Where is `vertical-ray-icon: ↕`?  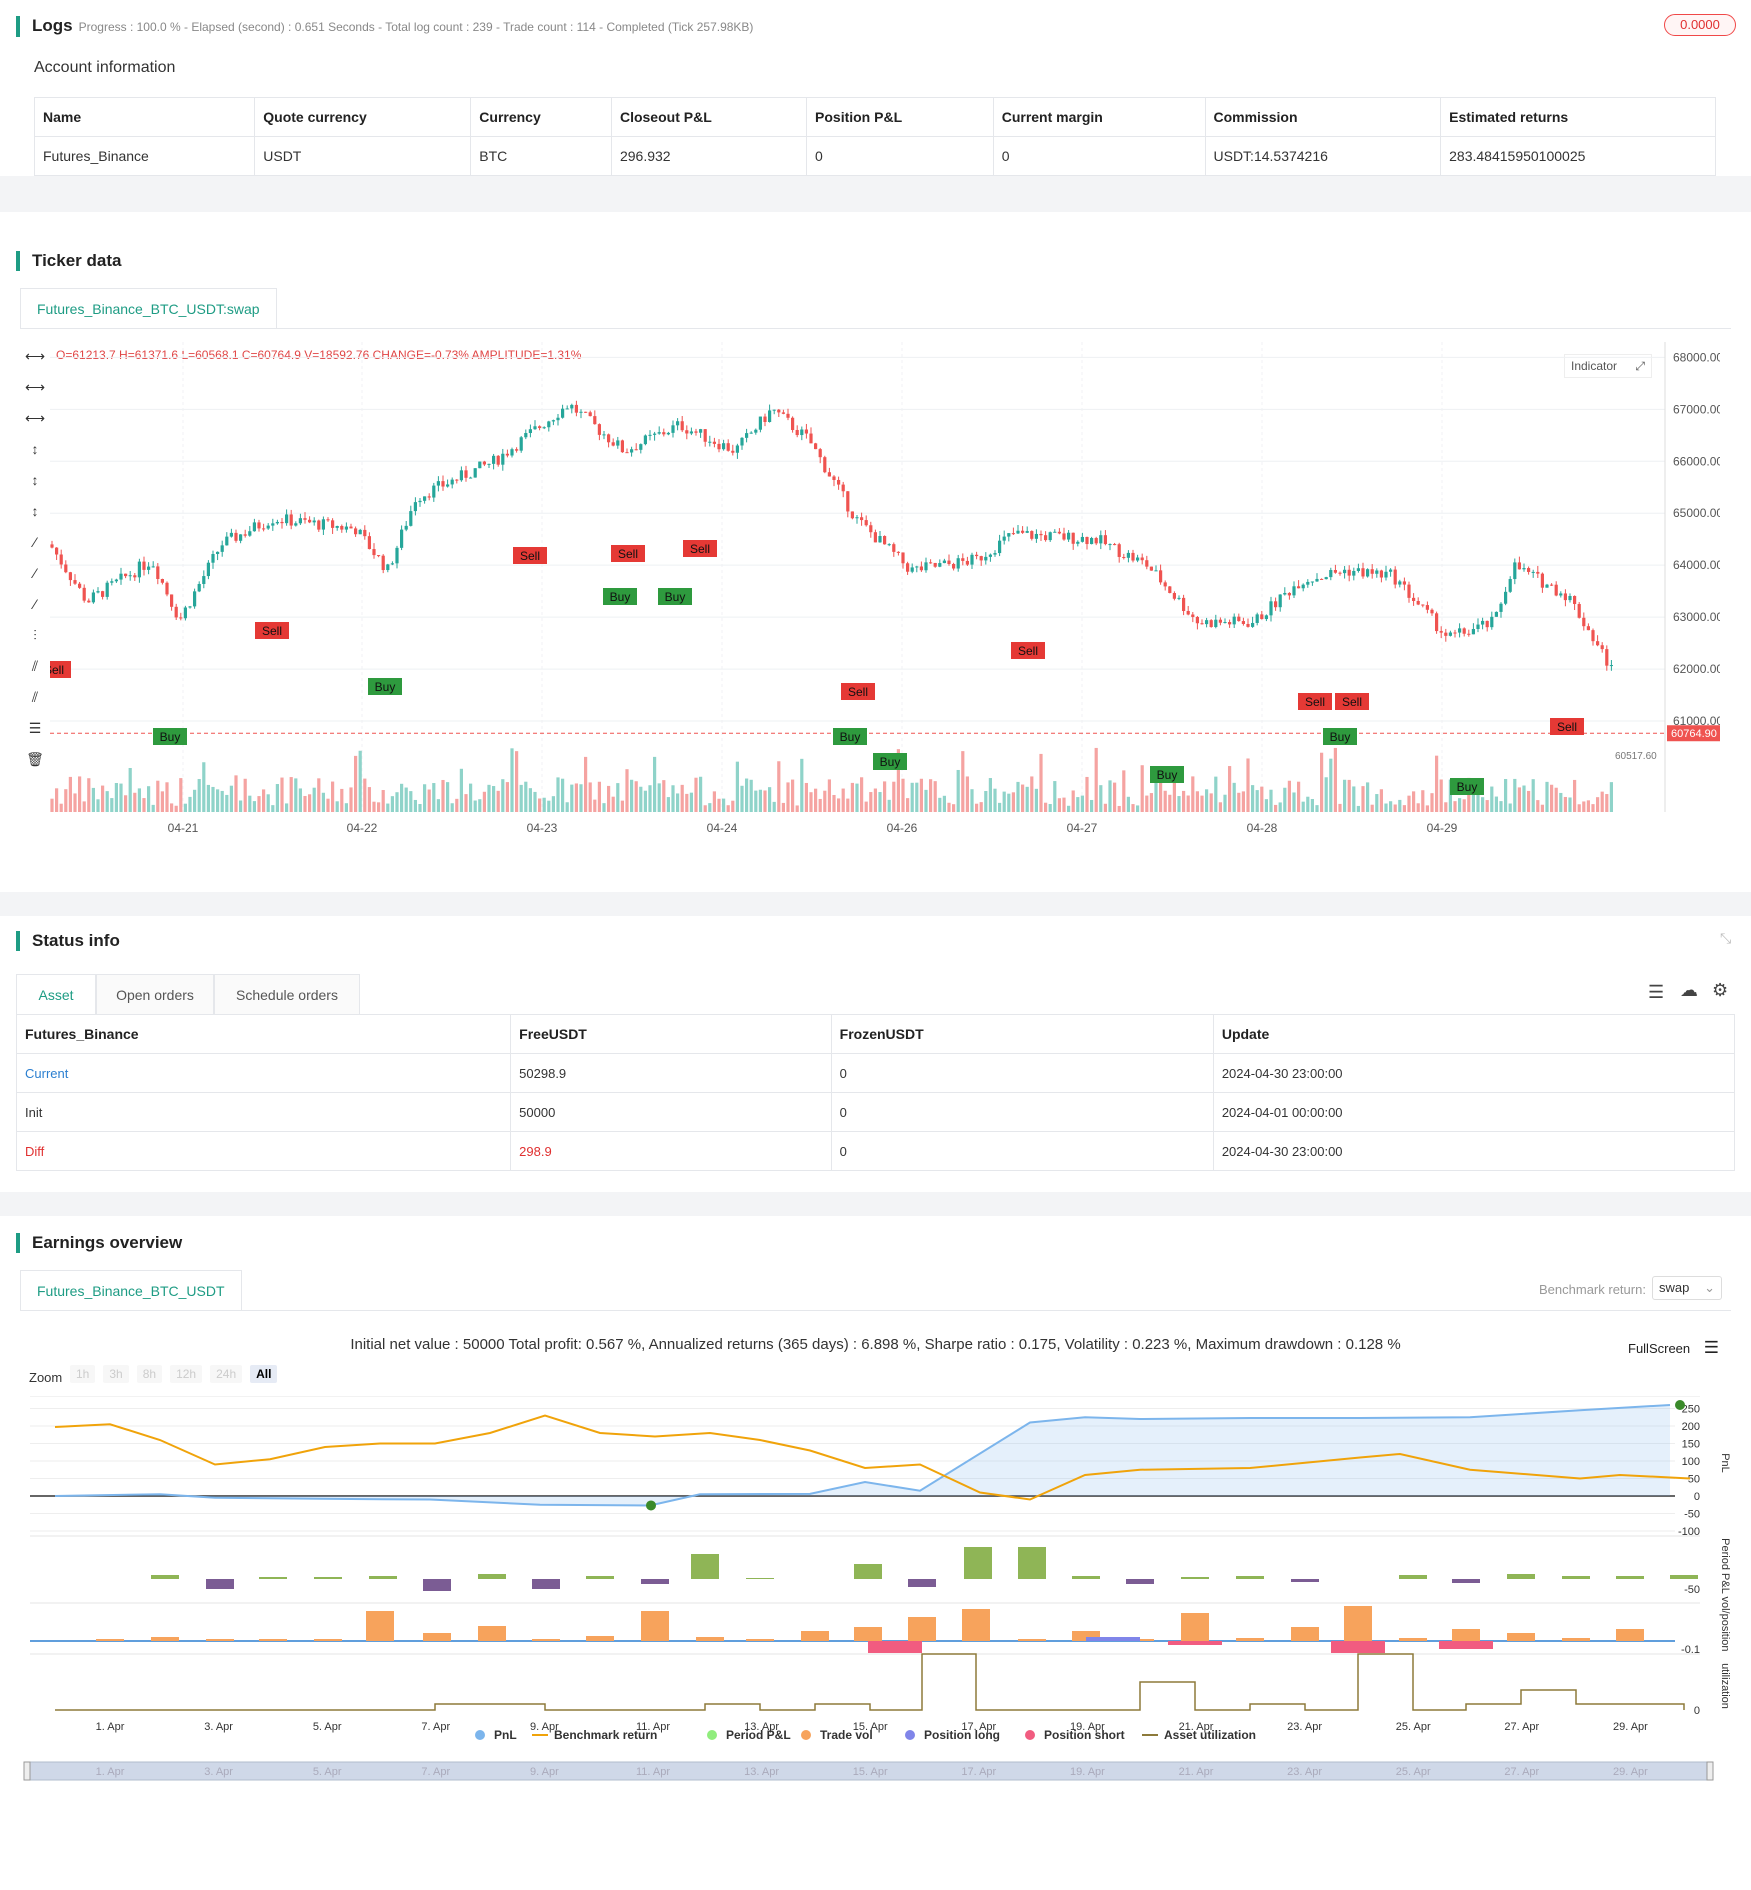
vertical-ray-icon: ↕ is located at coordinates (35, 480).